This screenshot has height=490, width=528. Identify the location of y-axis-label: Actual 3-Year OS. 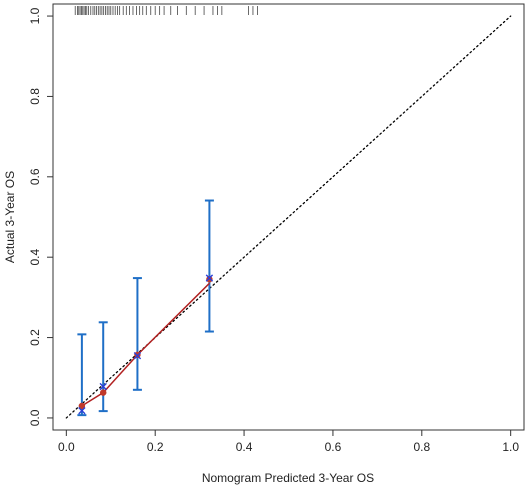
(10, 217).